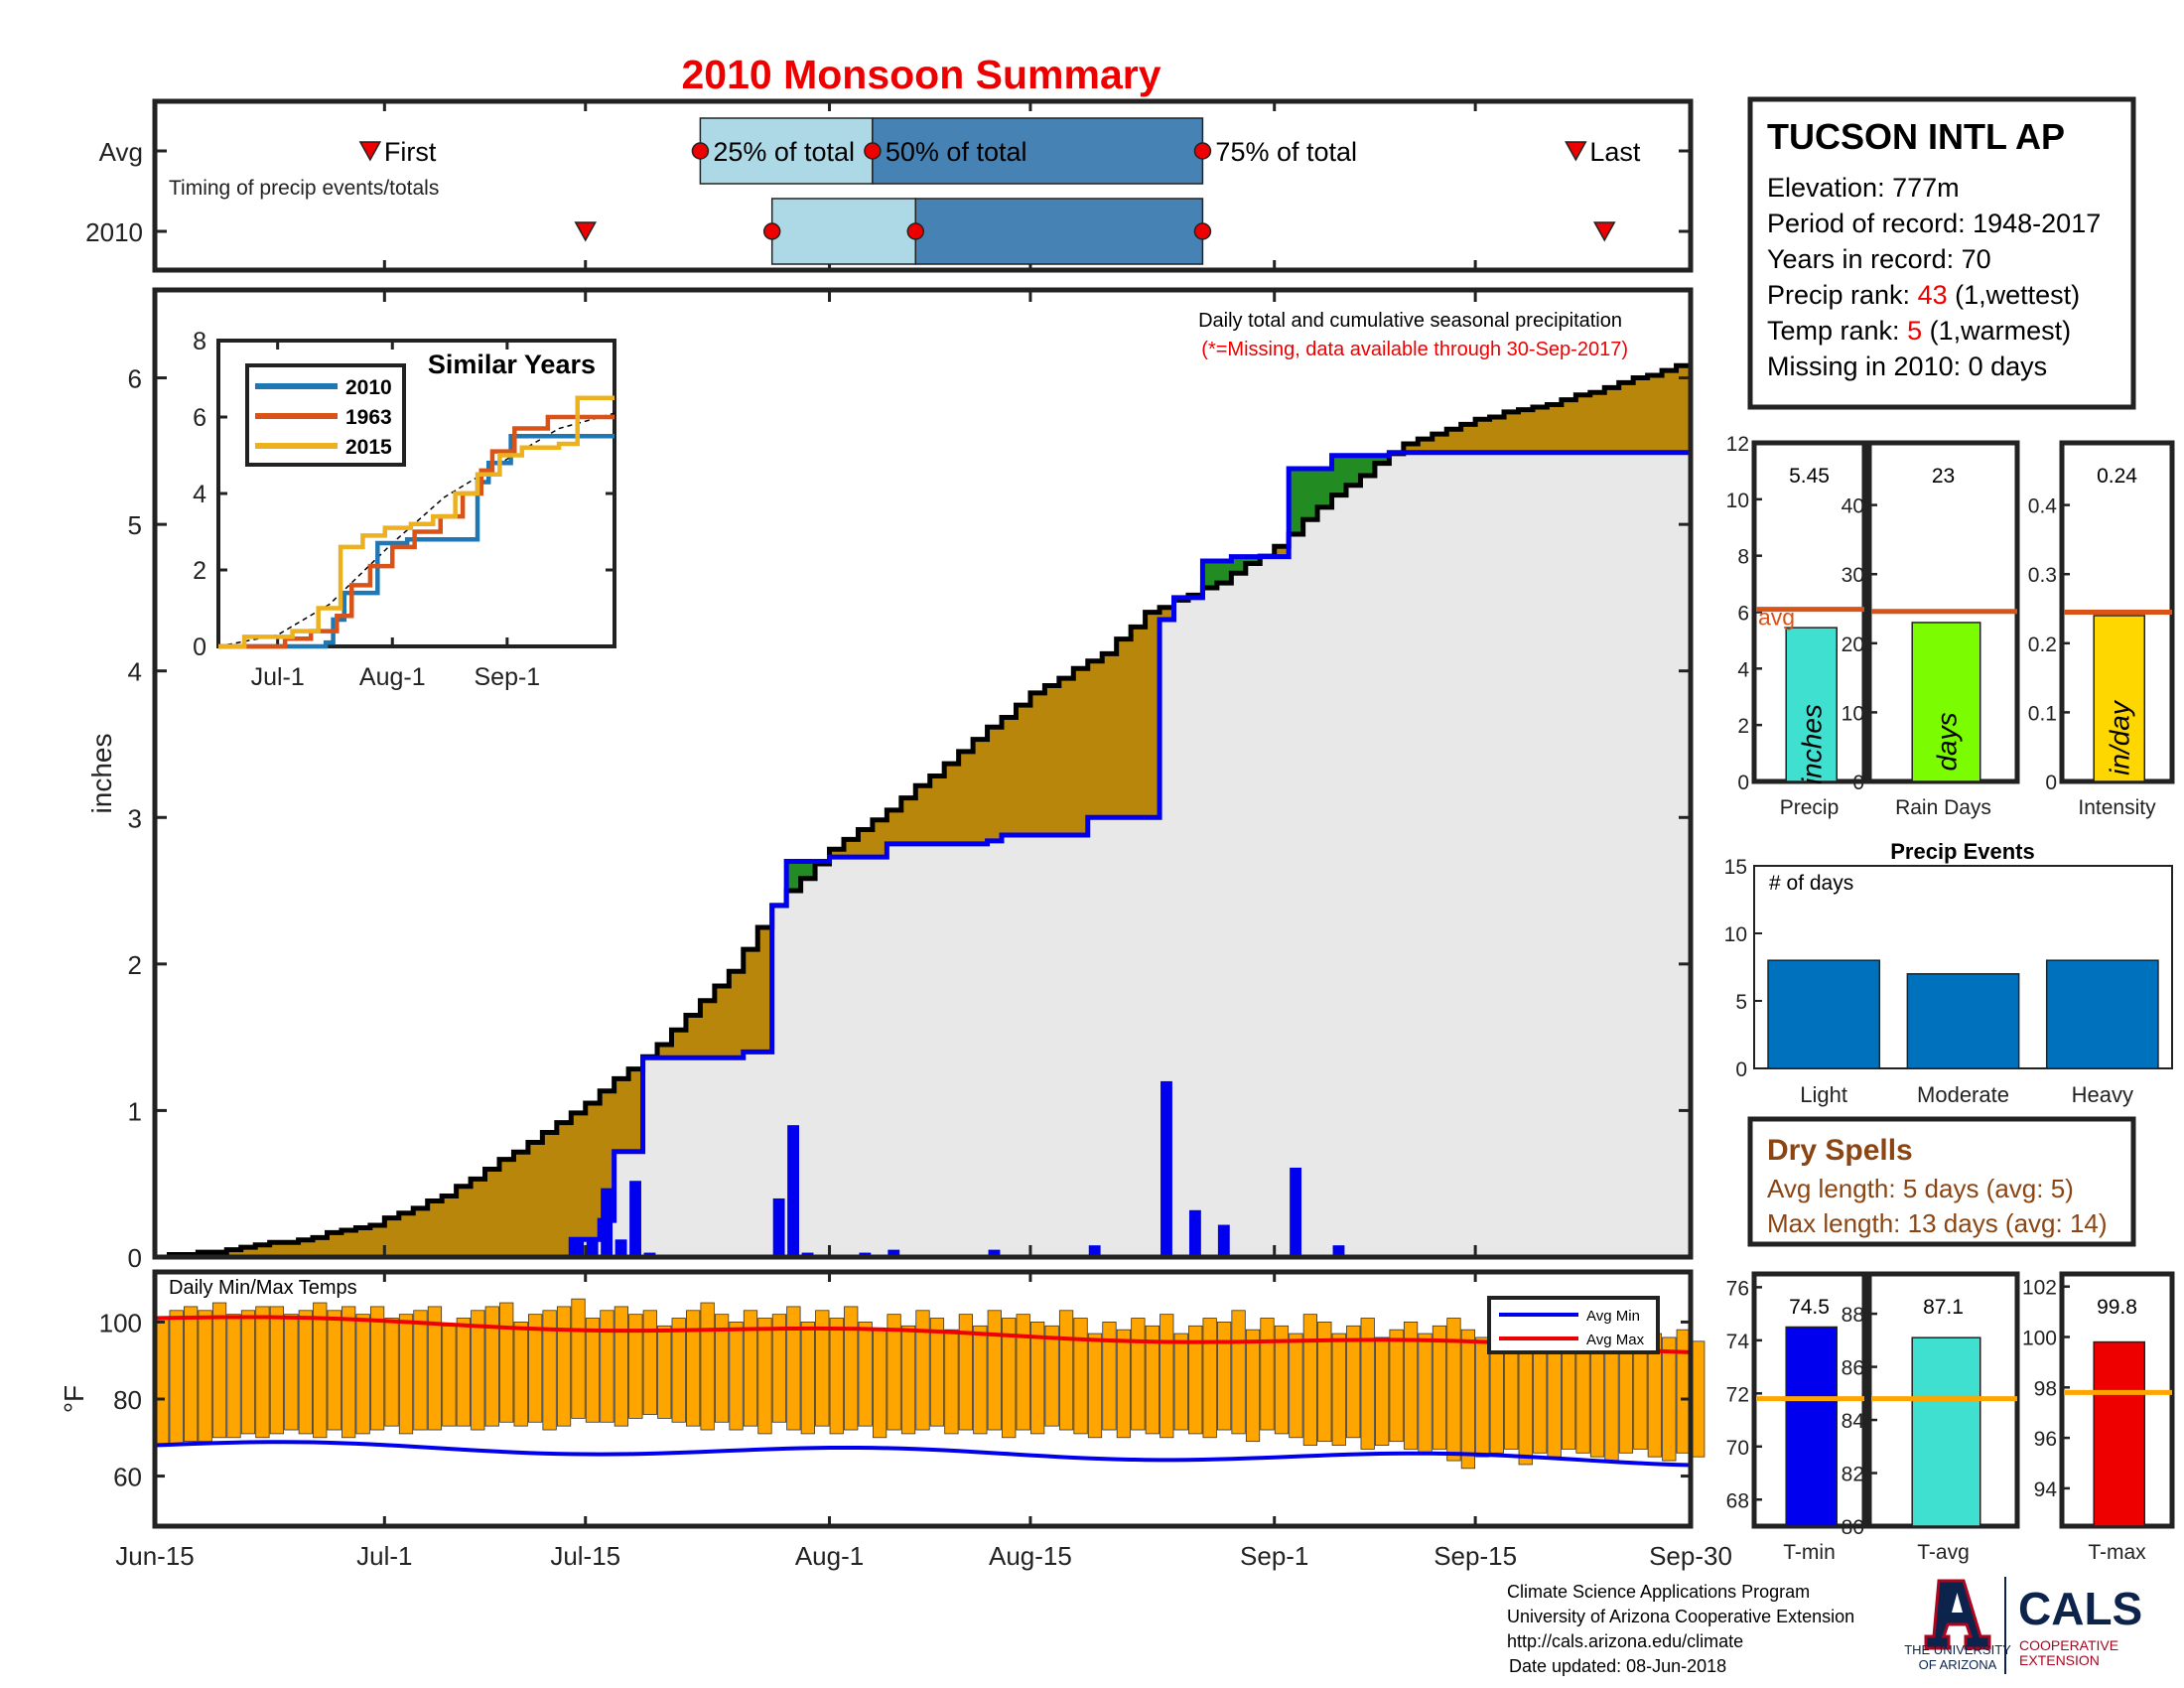  Describe the element at coordinates (1735, 934) in the screenshot. I see `events-ytick-label: 10` at that location.